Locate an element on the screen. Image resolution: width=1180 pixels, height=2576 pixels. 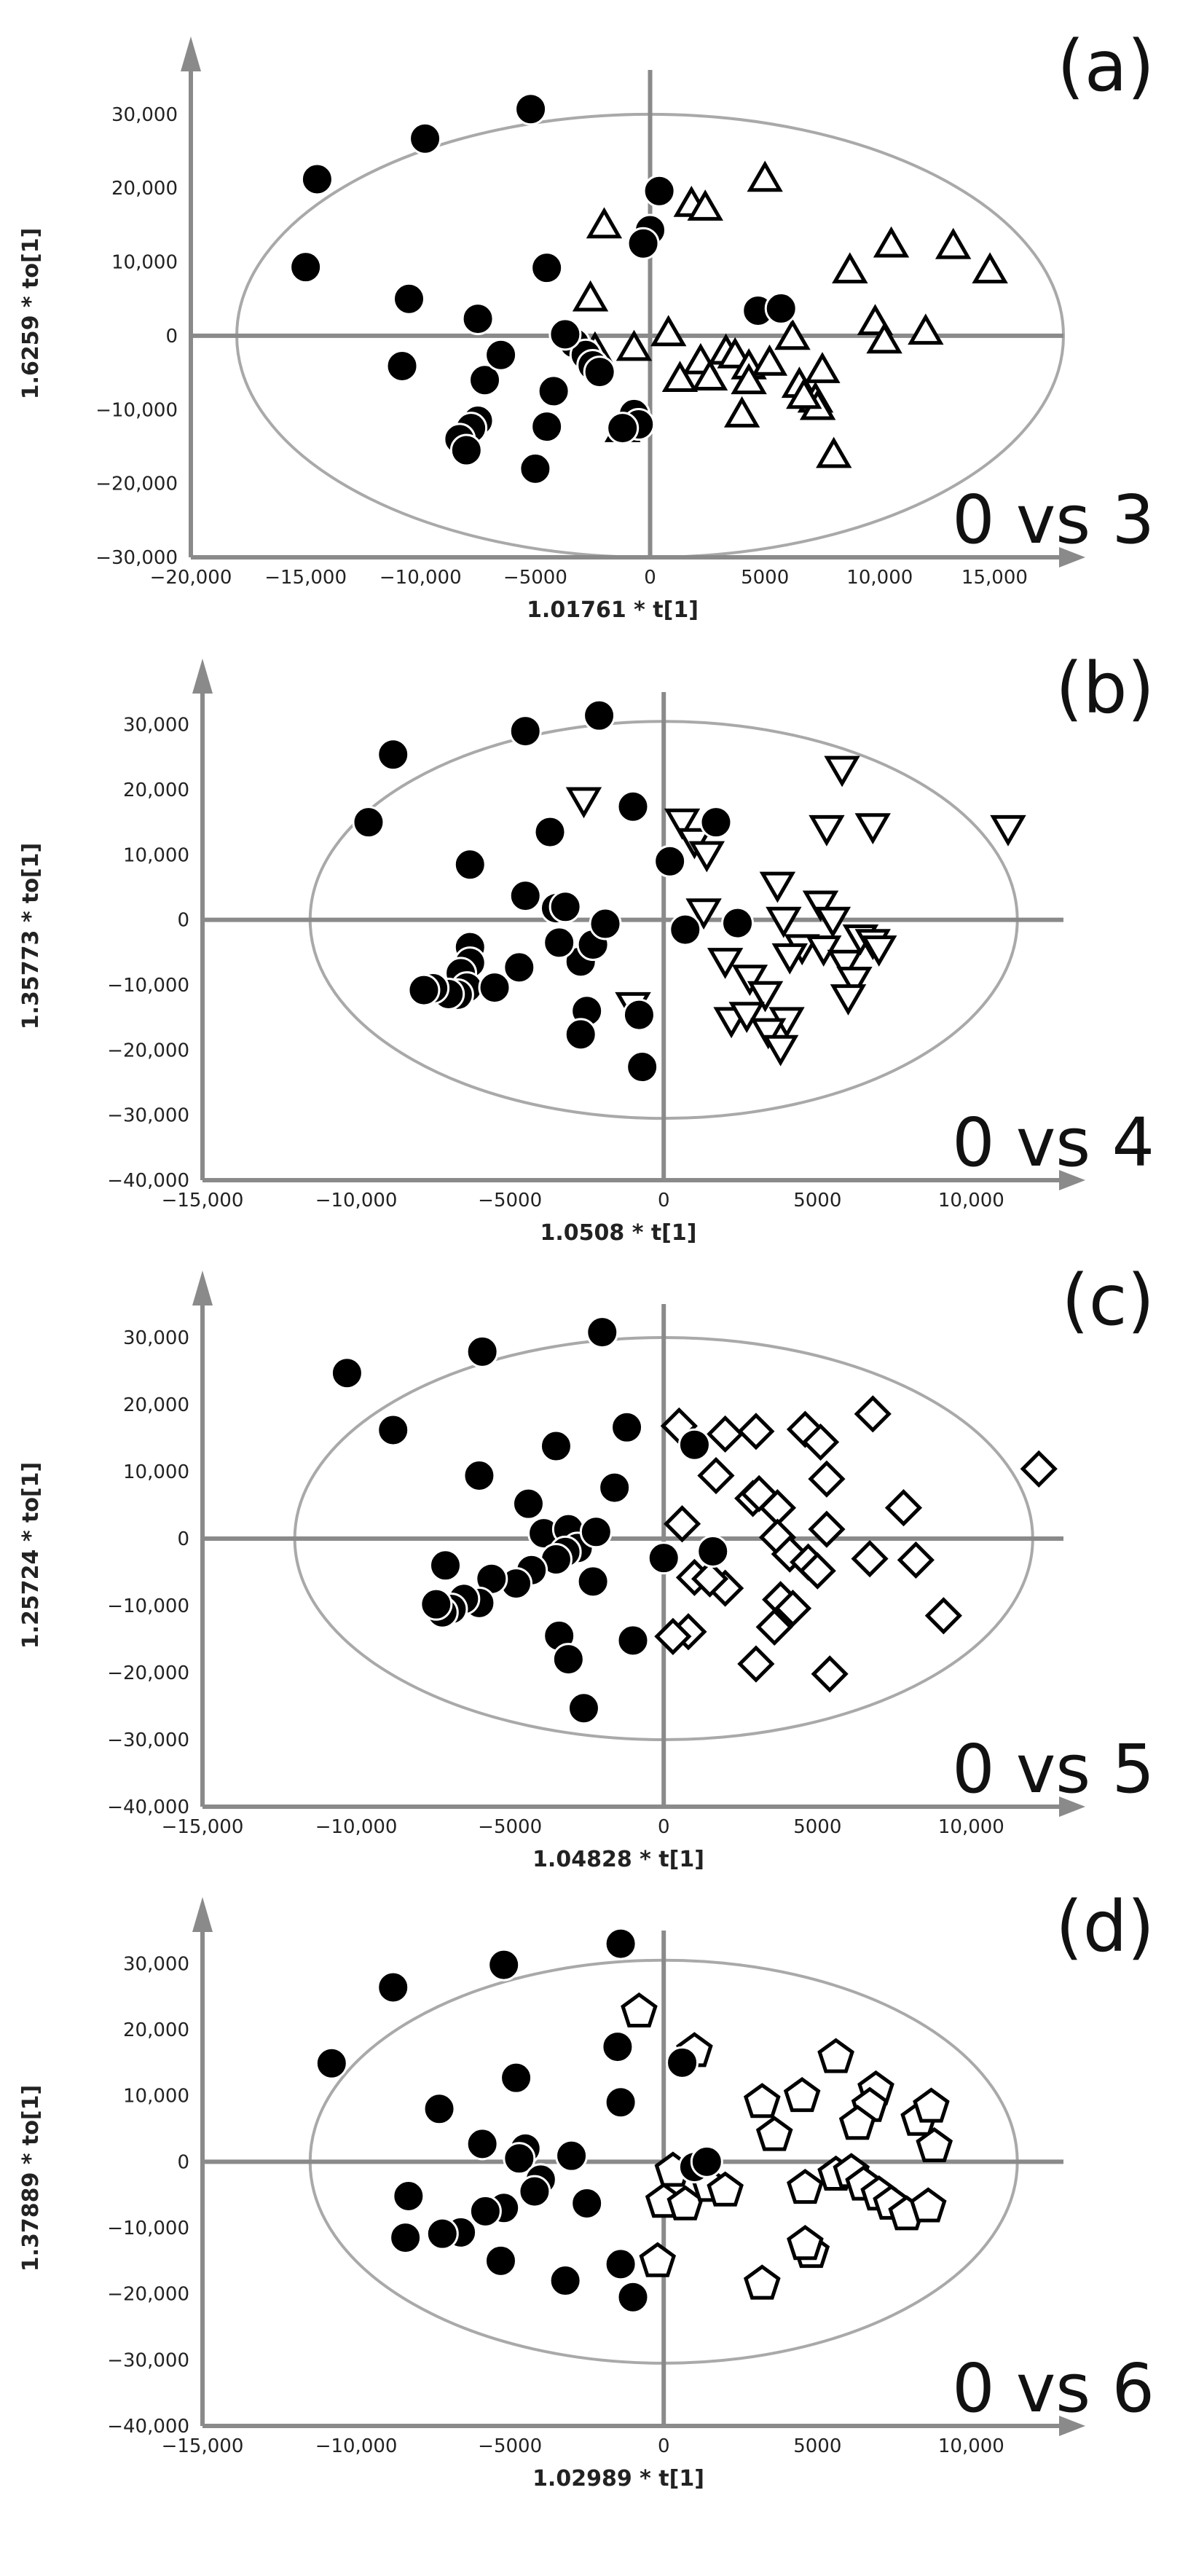
y-tick-label: 30,000 is located at coordinates (144, 115).